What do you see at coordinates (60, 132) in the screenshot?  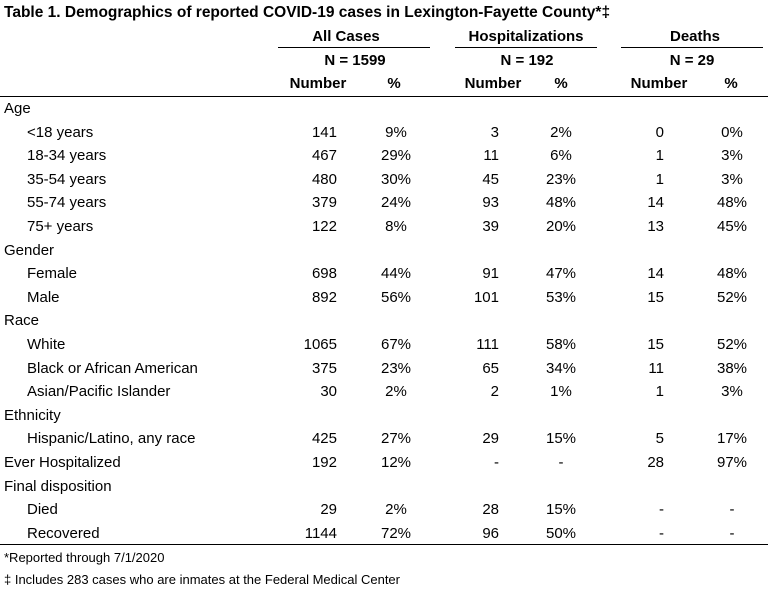 I see `row-label: <18 years` at bounding box center [60, 132].